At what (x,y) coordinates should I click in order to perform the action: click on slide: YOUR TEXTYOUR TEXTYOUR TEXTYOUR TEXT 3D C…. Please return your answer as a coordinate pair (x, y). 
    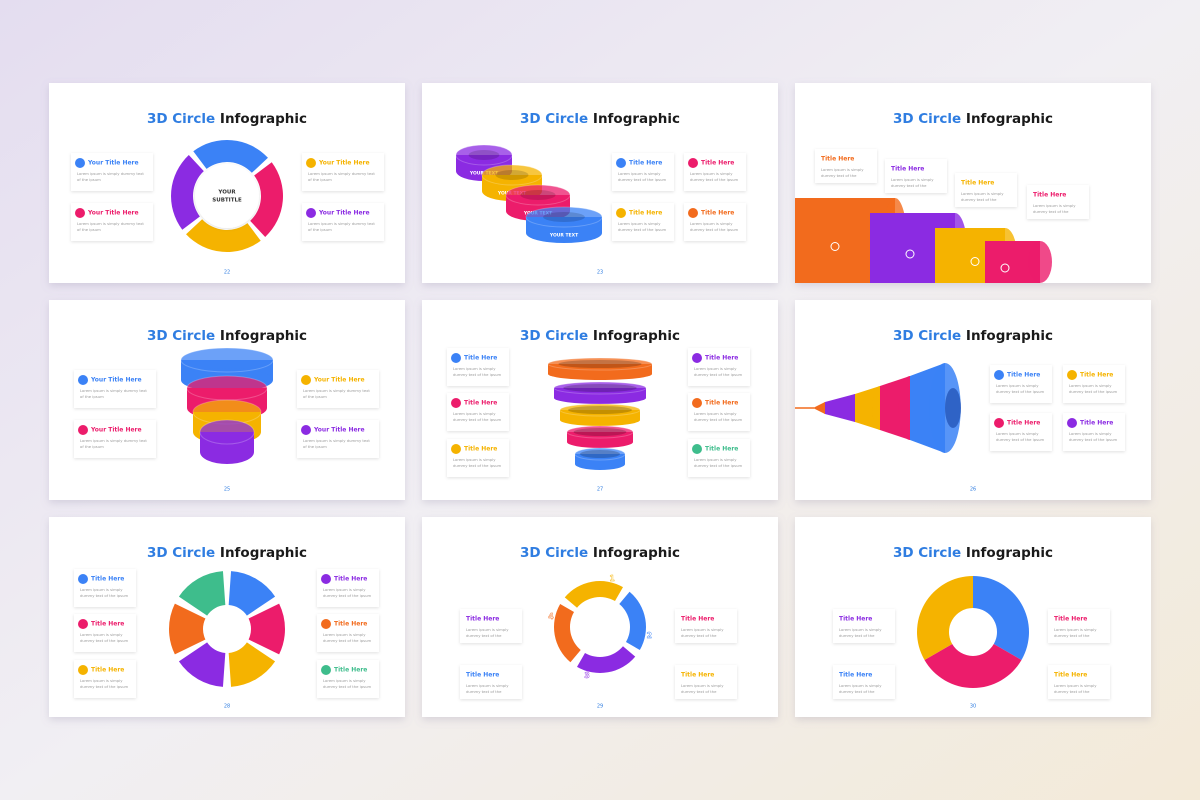
    Looking at the image, I should click on (600, 183).